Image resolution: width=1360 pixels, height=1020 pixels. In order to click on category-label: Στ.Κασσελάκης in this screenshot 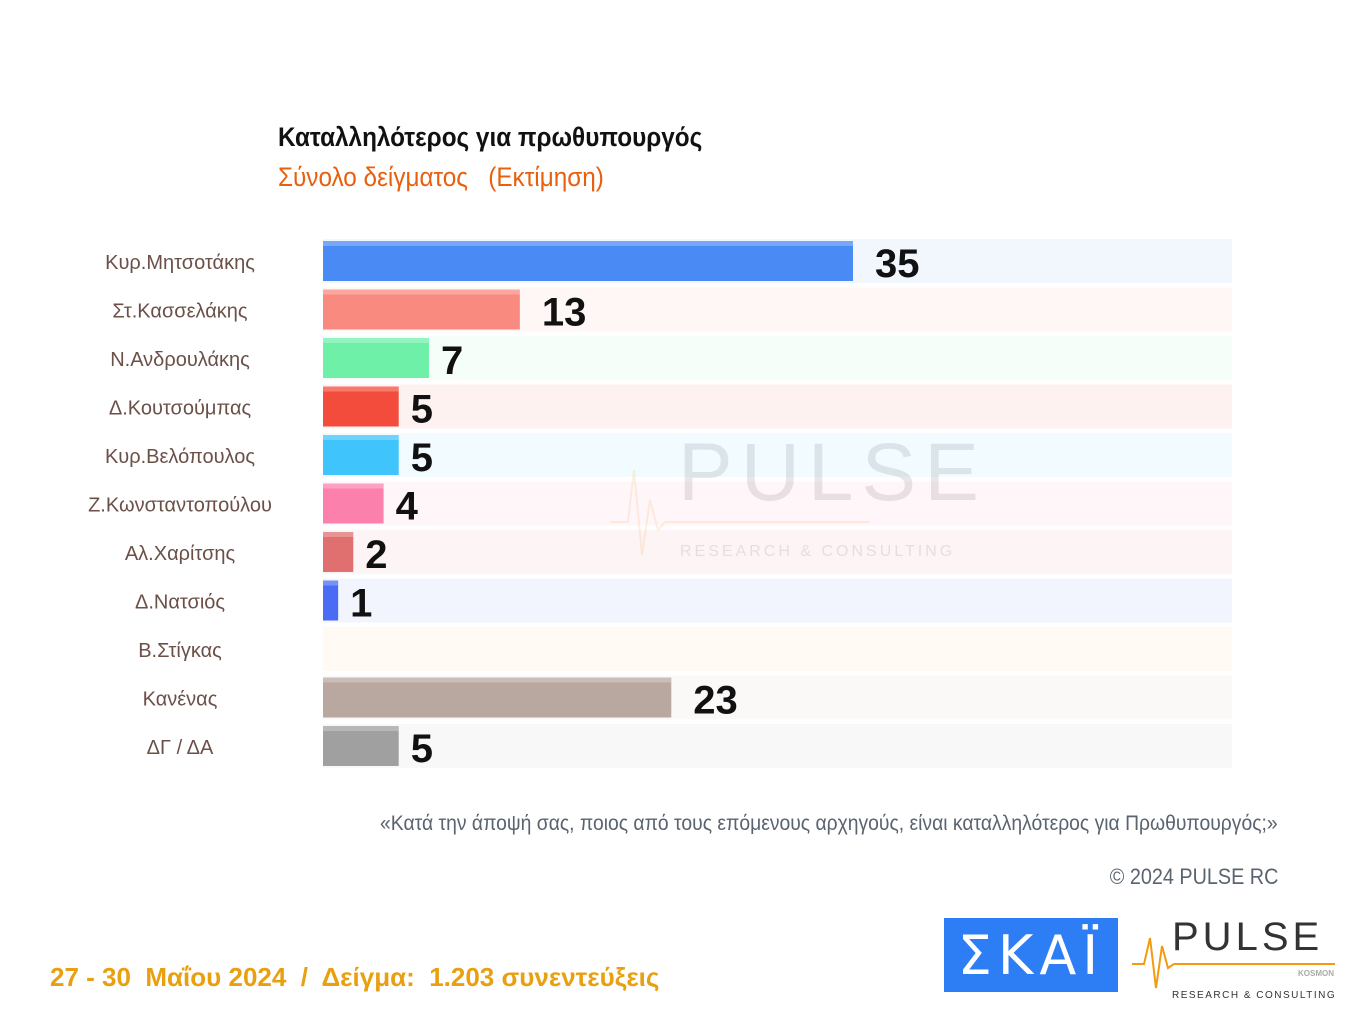, I will do `click(180, 312)`.